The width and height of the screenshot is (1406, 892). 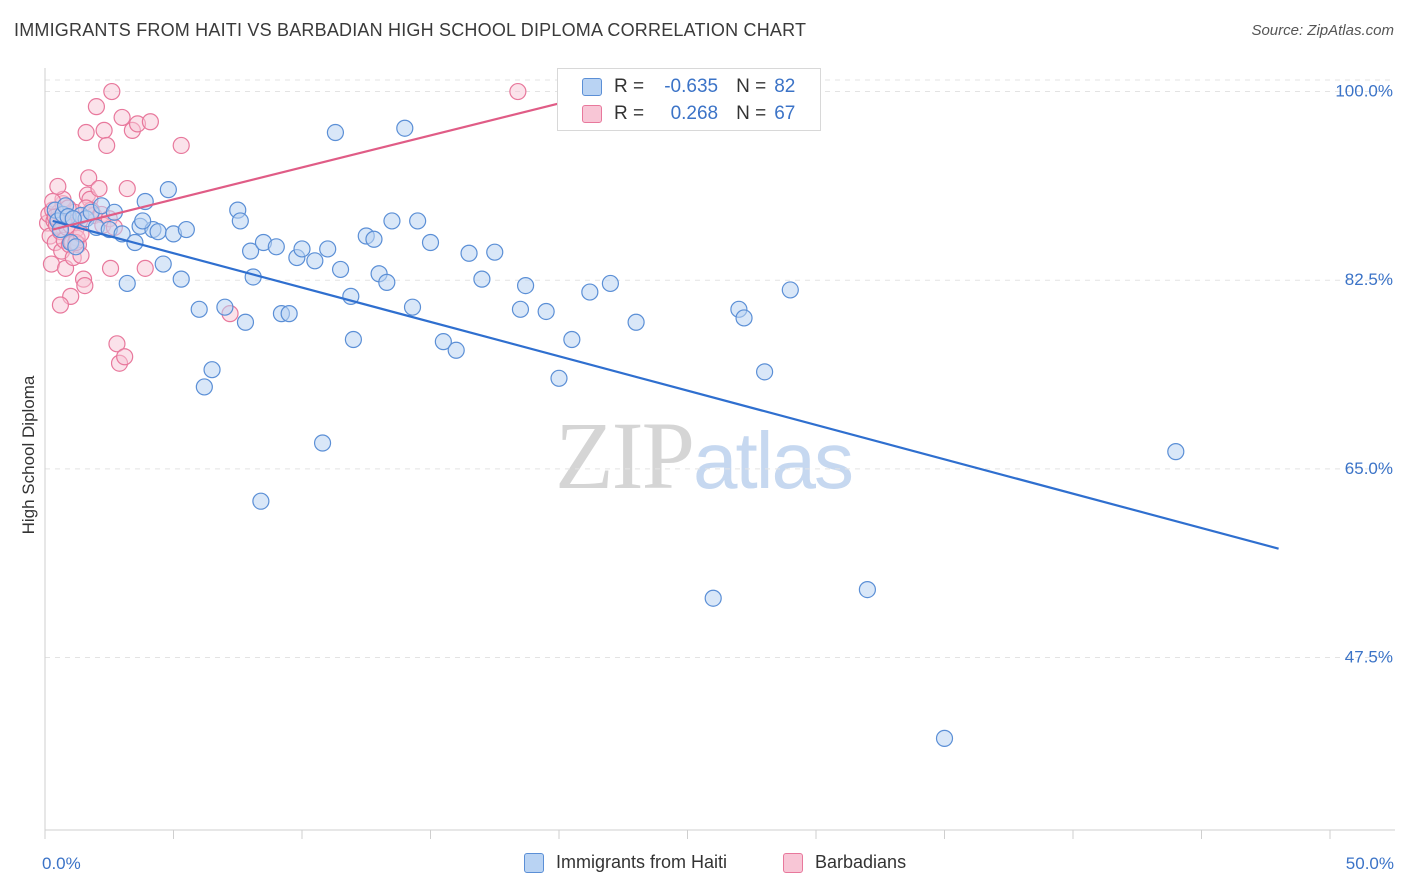 What do you see at coordinates (1369, 468) in the screenshot?
I see `y-tick-label: 65.0%` at bounding box center [1369, 468].